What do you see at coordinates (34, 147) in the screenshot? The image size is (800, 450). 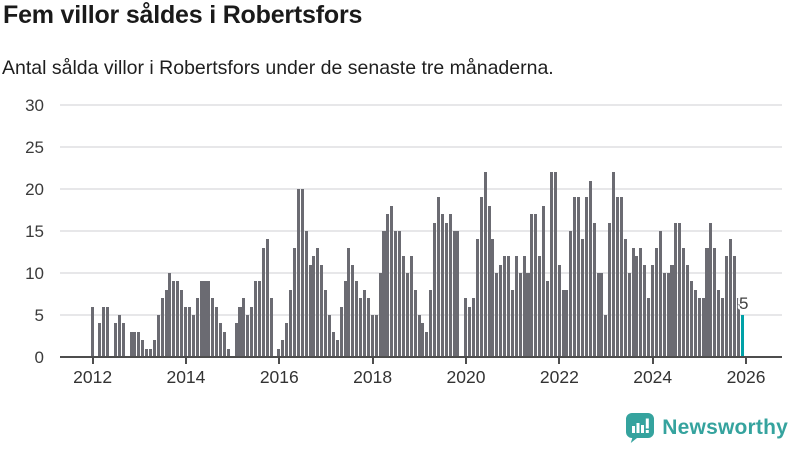 I see `y-axis-tick-label: 25` at bounding box center [34, 147].